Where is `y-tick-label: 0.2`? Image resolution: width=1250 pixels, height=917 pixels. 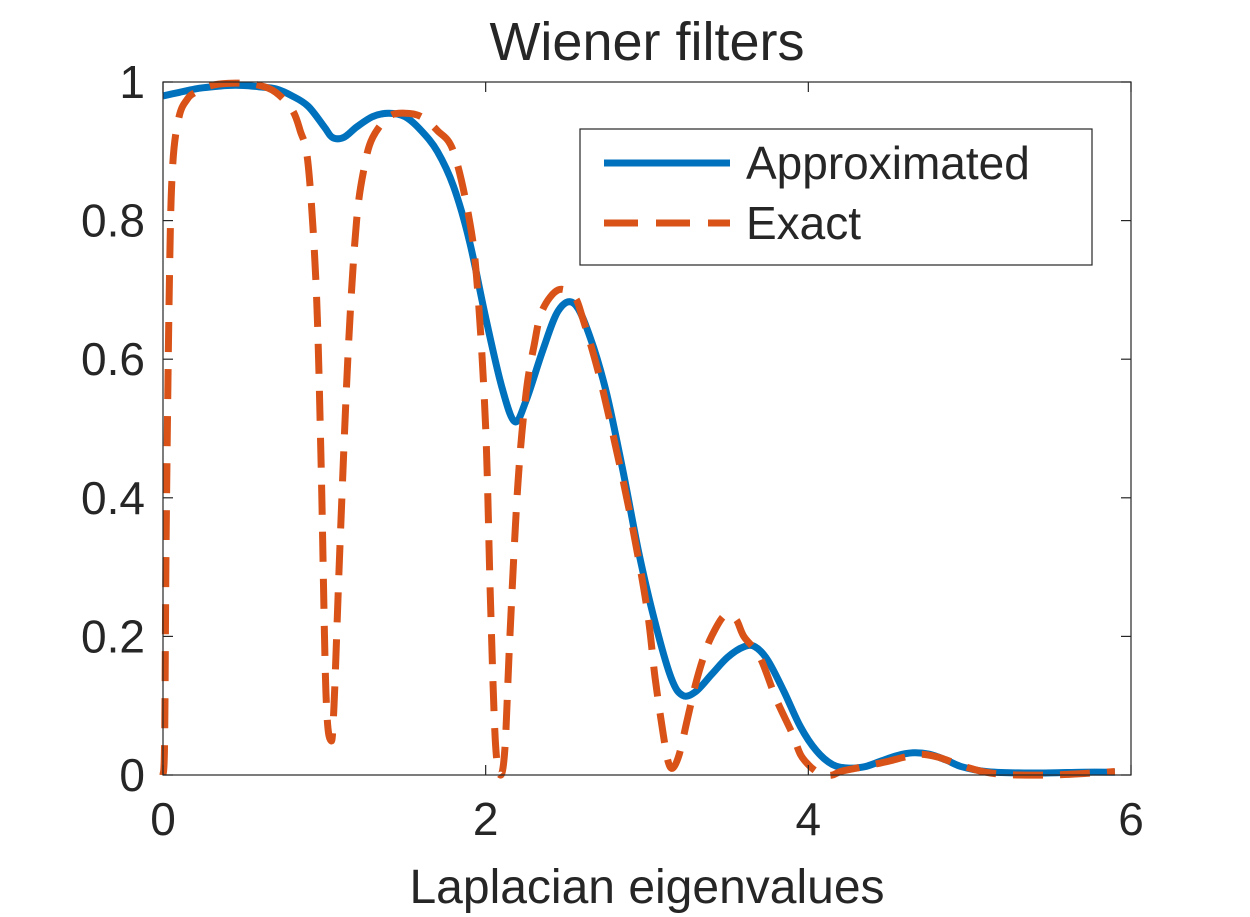
y-tick-label: 0.2 is located at coordinates (113, 636).